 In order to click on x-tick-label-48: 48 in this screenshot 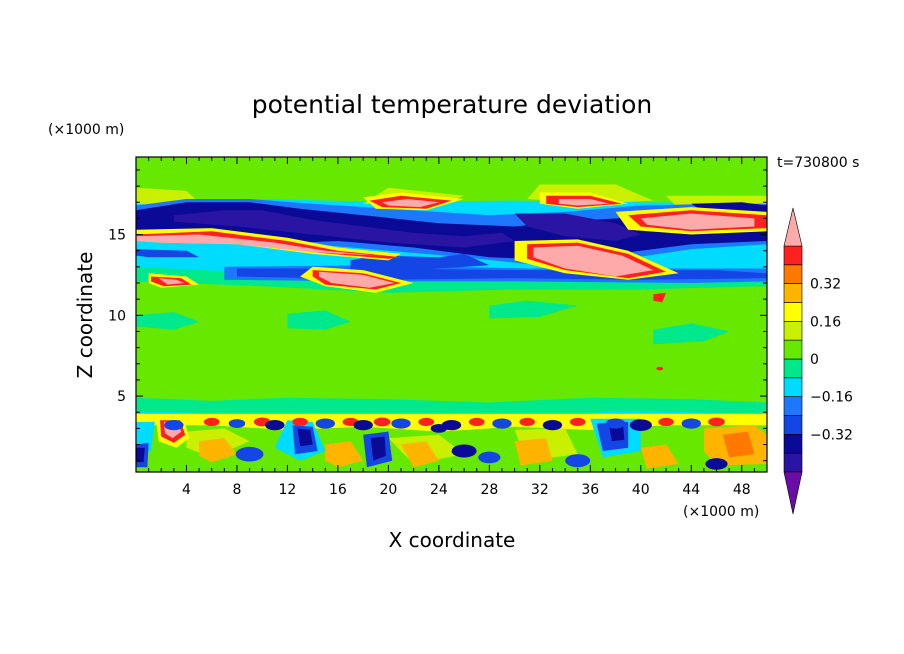, I will do `click(742, 490)`.